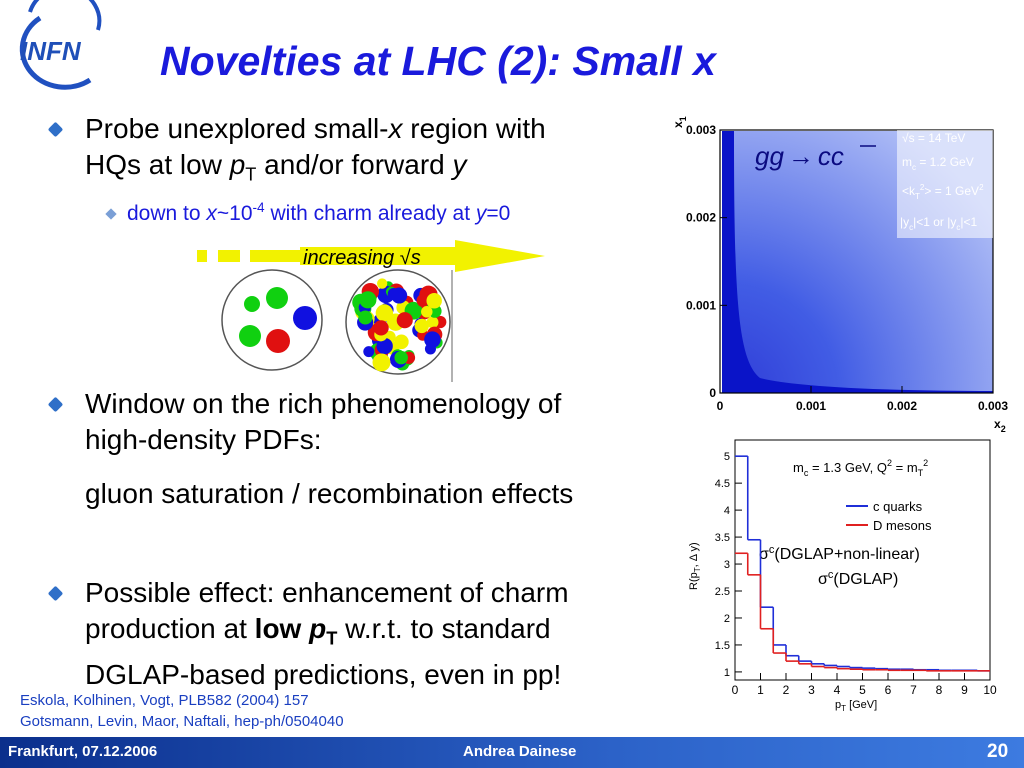  I want to click on text: region with, so click(474, 128).